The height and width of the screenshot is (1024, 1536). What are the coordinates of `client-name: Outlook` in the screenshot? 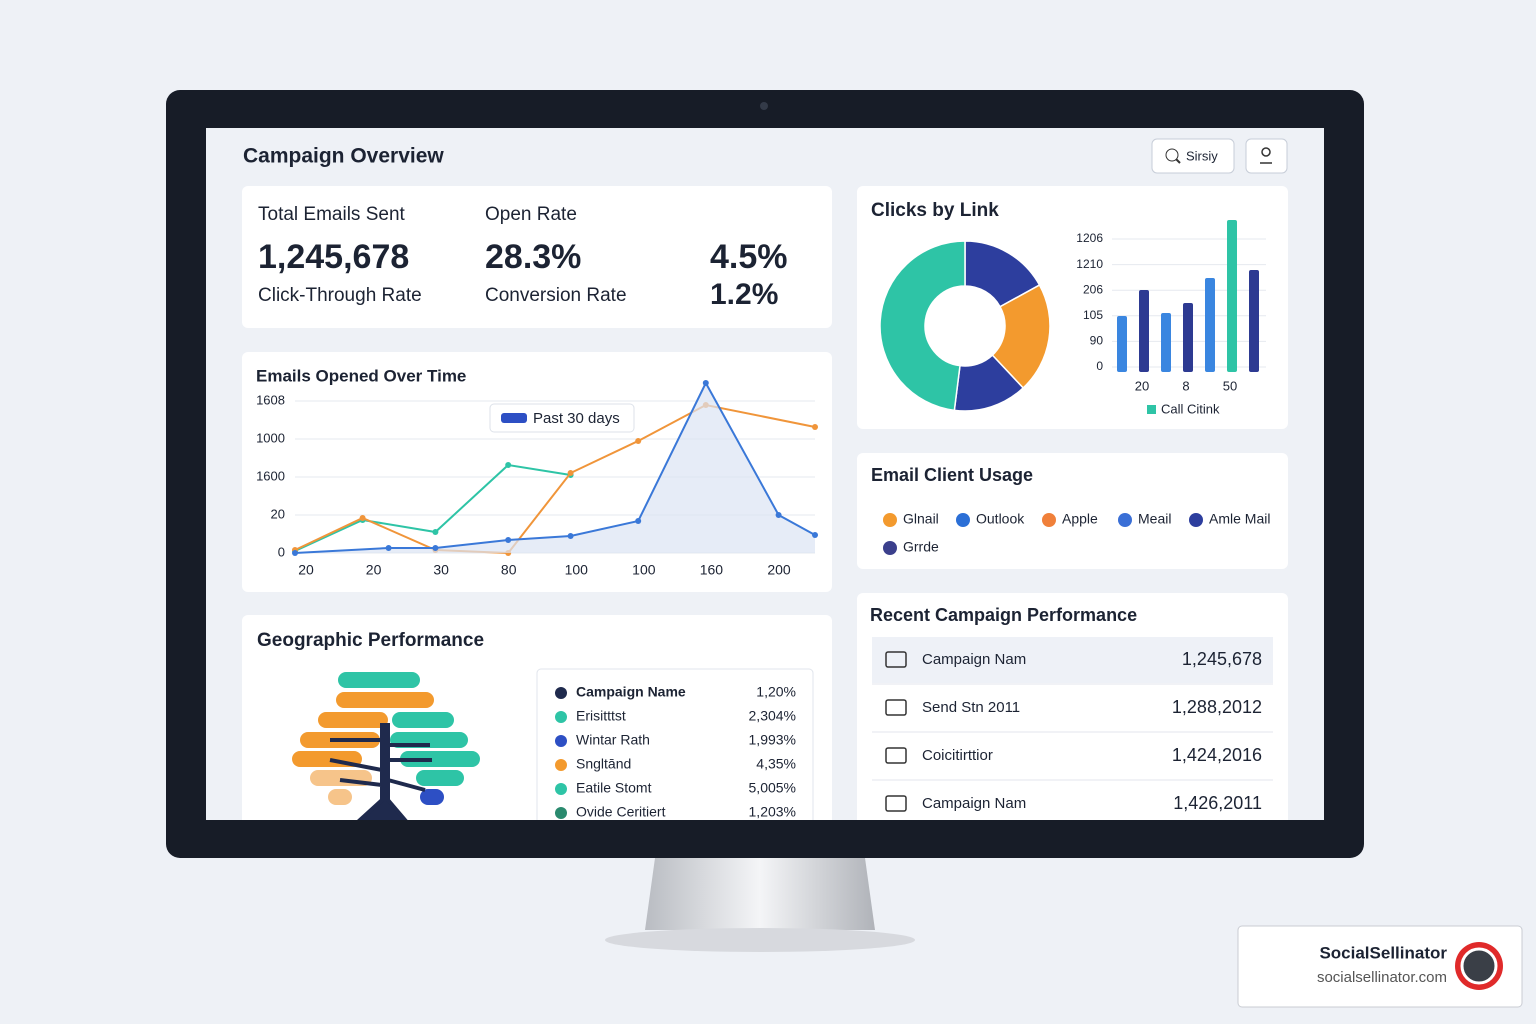 It's located at (1000, 519).